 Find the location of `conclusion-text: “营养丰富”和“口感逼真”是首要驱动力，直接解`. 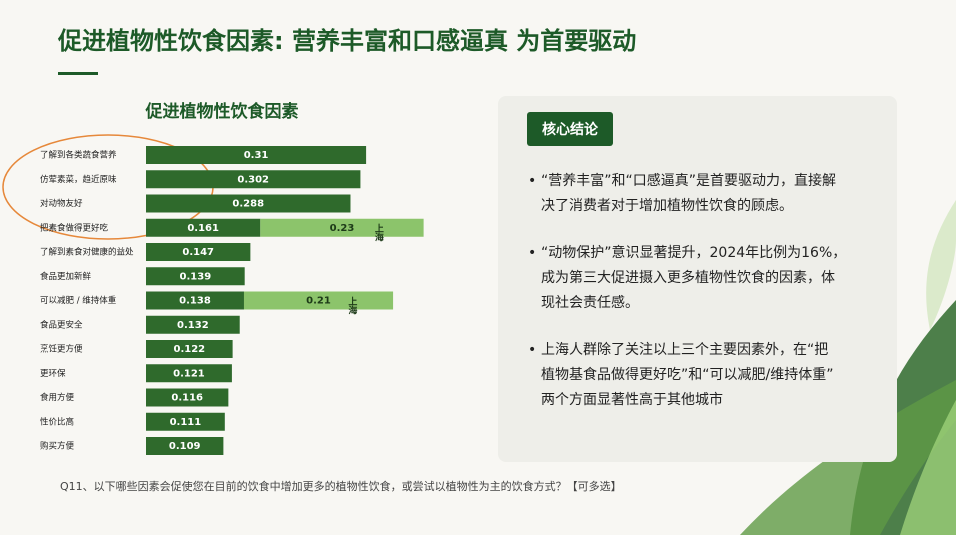

conclusion-text: “营养丰富”和“口感逼真”是首要驱动力，直接解 is located at coordinates (688, 180).